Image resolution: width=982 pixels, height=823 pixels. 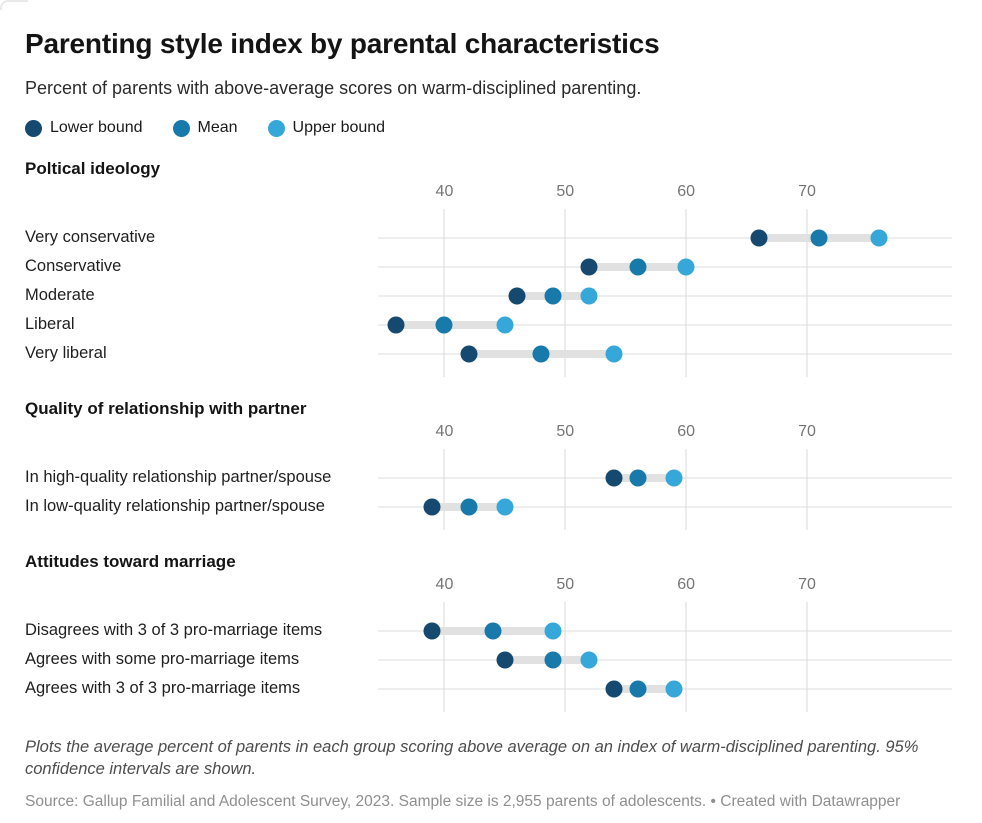 I want to click on section-title: Attitudes toward marriage, so click(x=130, y=561).